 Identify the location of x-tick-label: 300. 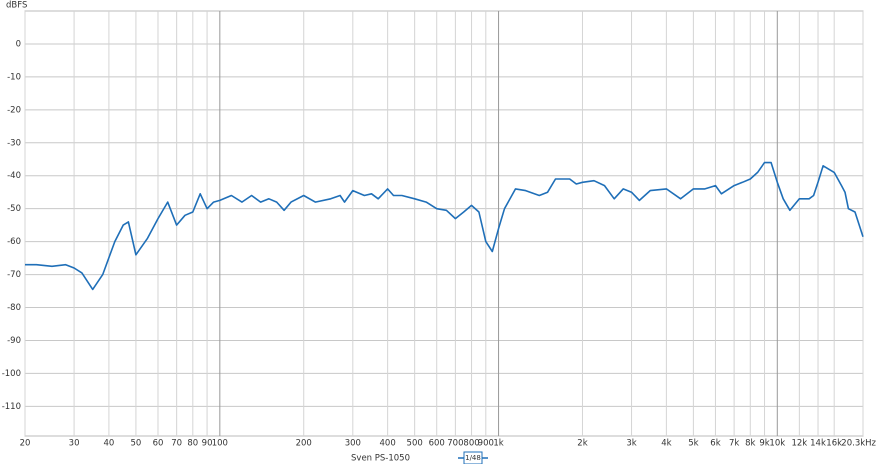
(353, 444).